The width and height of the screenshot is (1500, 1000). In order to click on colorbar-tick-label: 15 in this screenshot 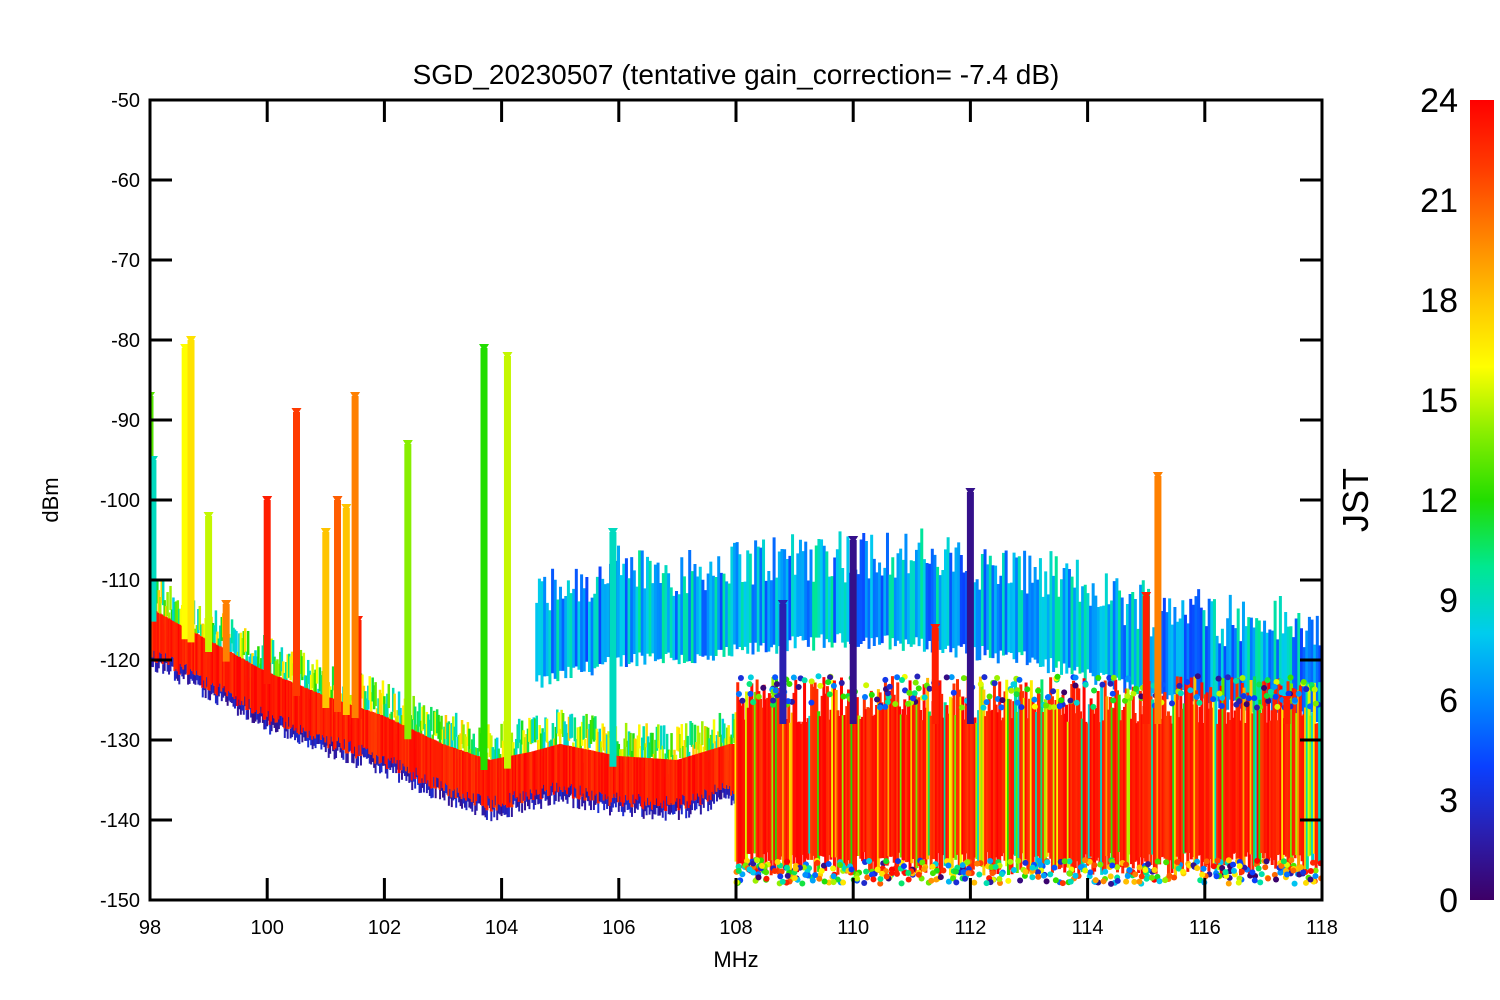, I will do `click(1439, 401)`.